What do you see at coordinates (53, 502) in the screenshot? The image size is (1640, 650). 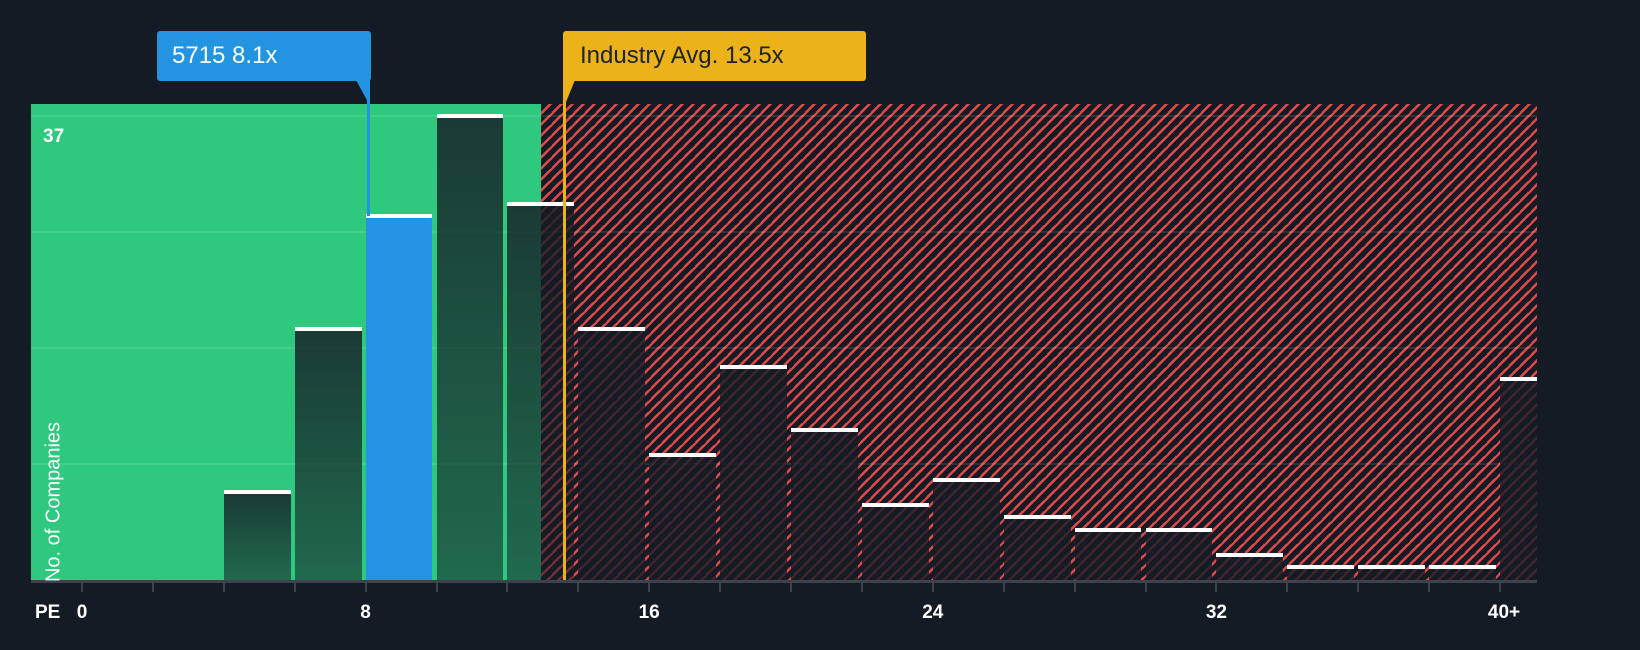 I see `y-axis-title: No. of Companies` at bounding box center [53, 502].